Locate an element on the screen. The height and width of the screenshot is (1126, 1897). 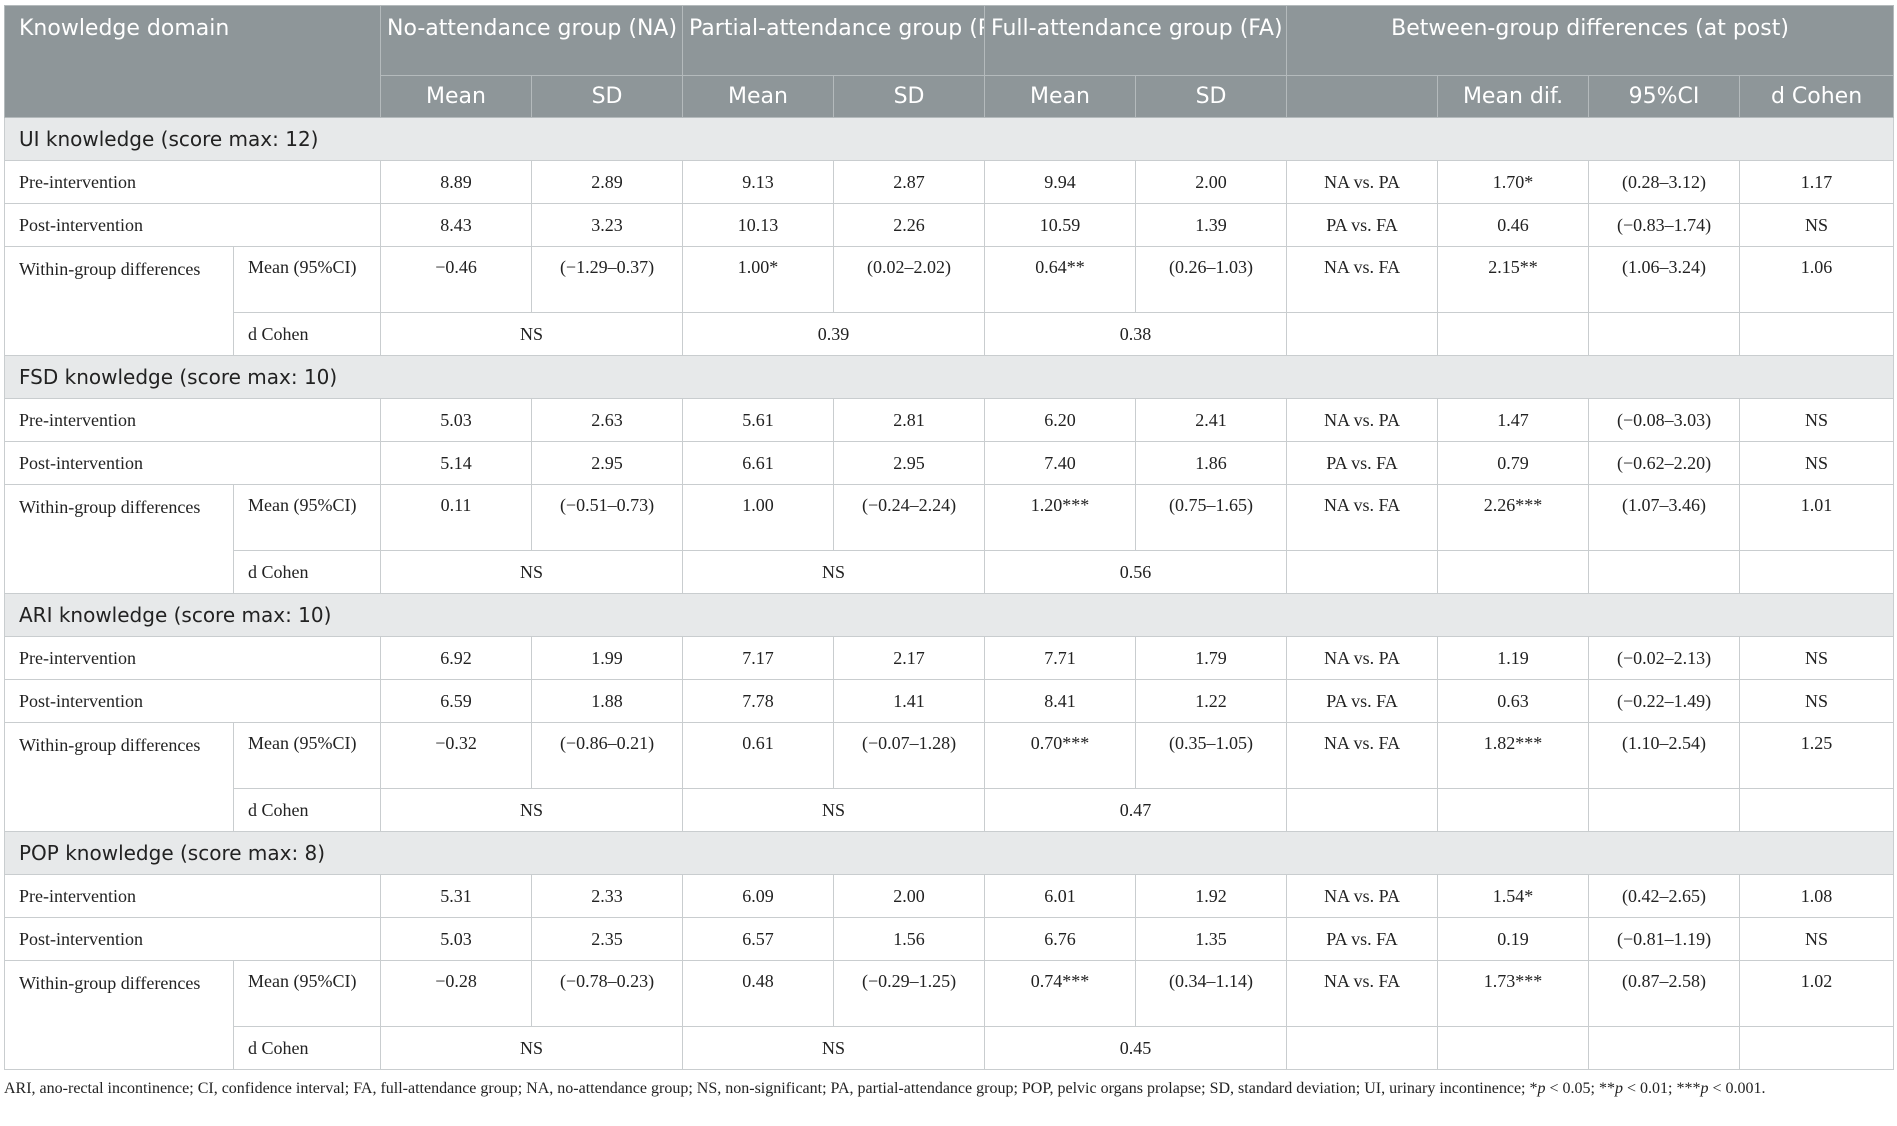
group-header-part: Full-attendance group (FA) ( is located at coordinates (1139, 28).